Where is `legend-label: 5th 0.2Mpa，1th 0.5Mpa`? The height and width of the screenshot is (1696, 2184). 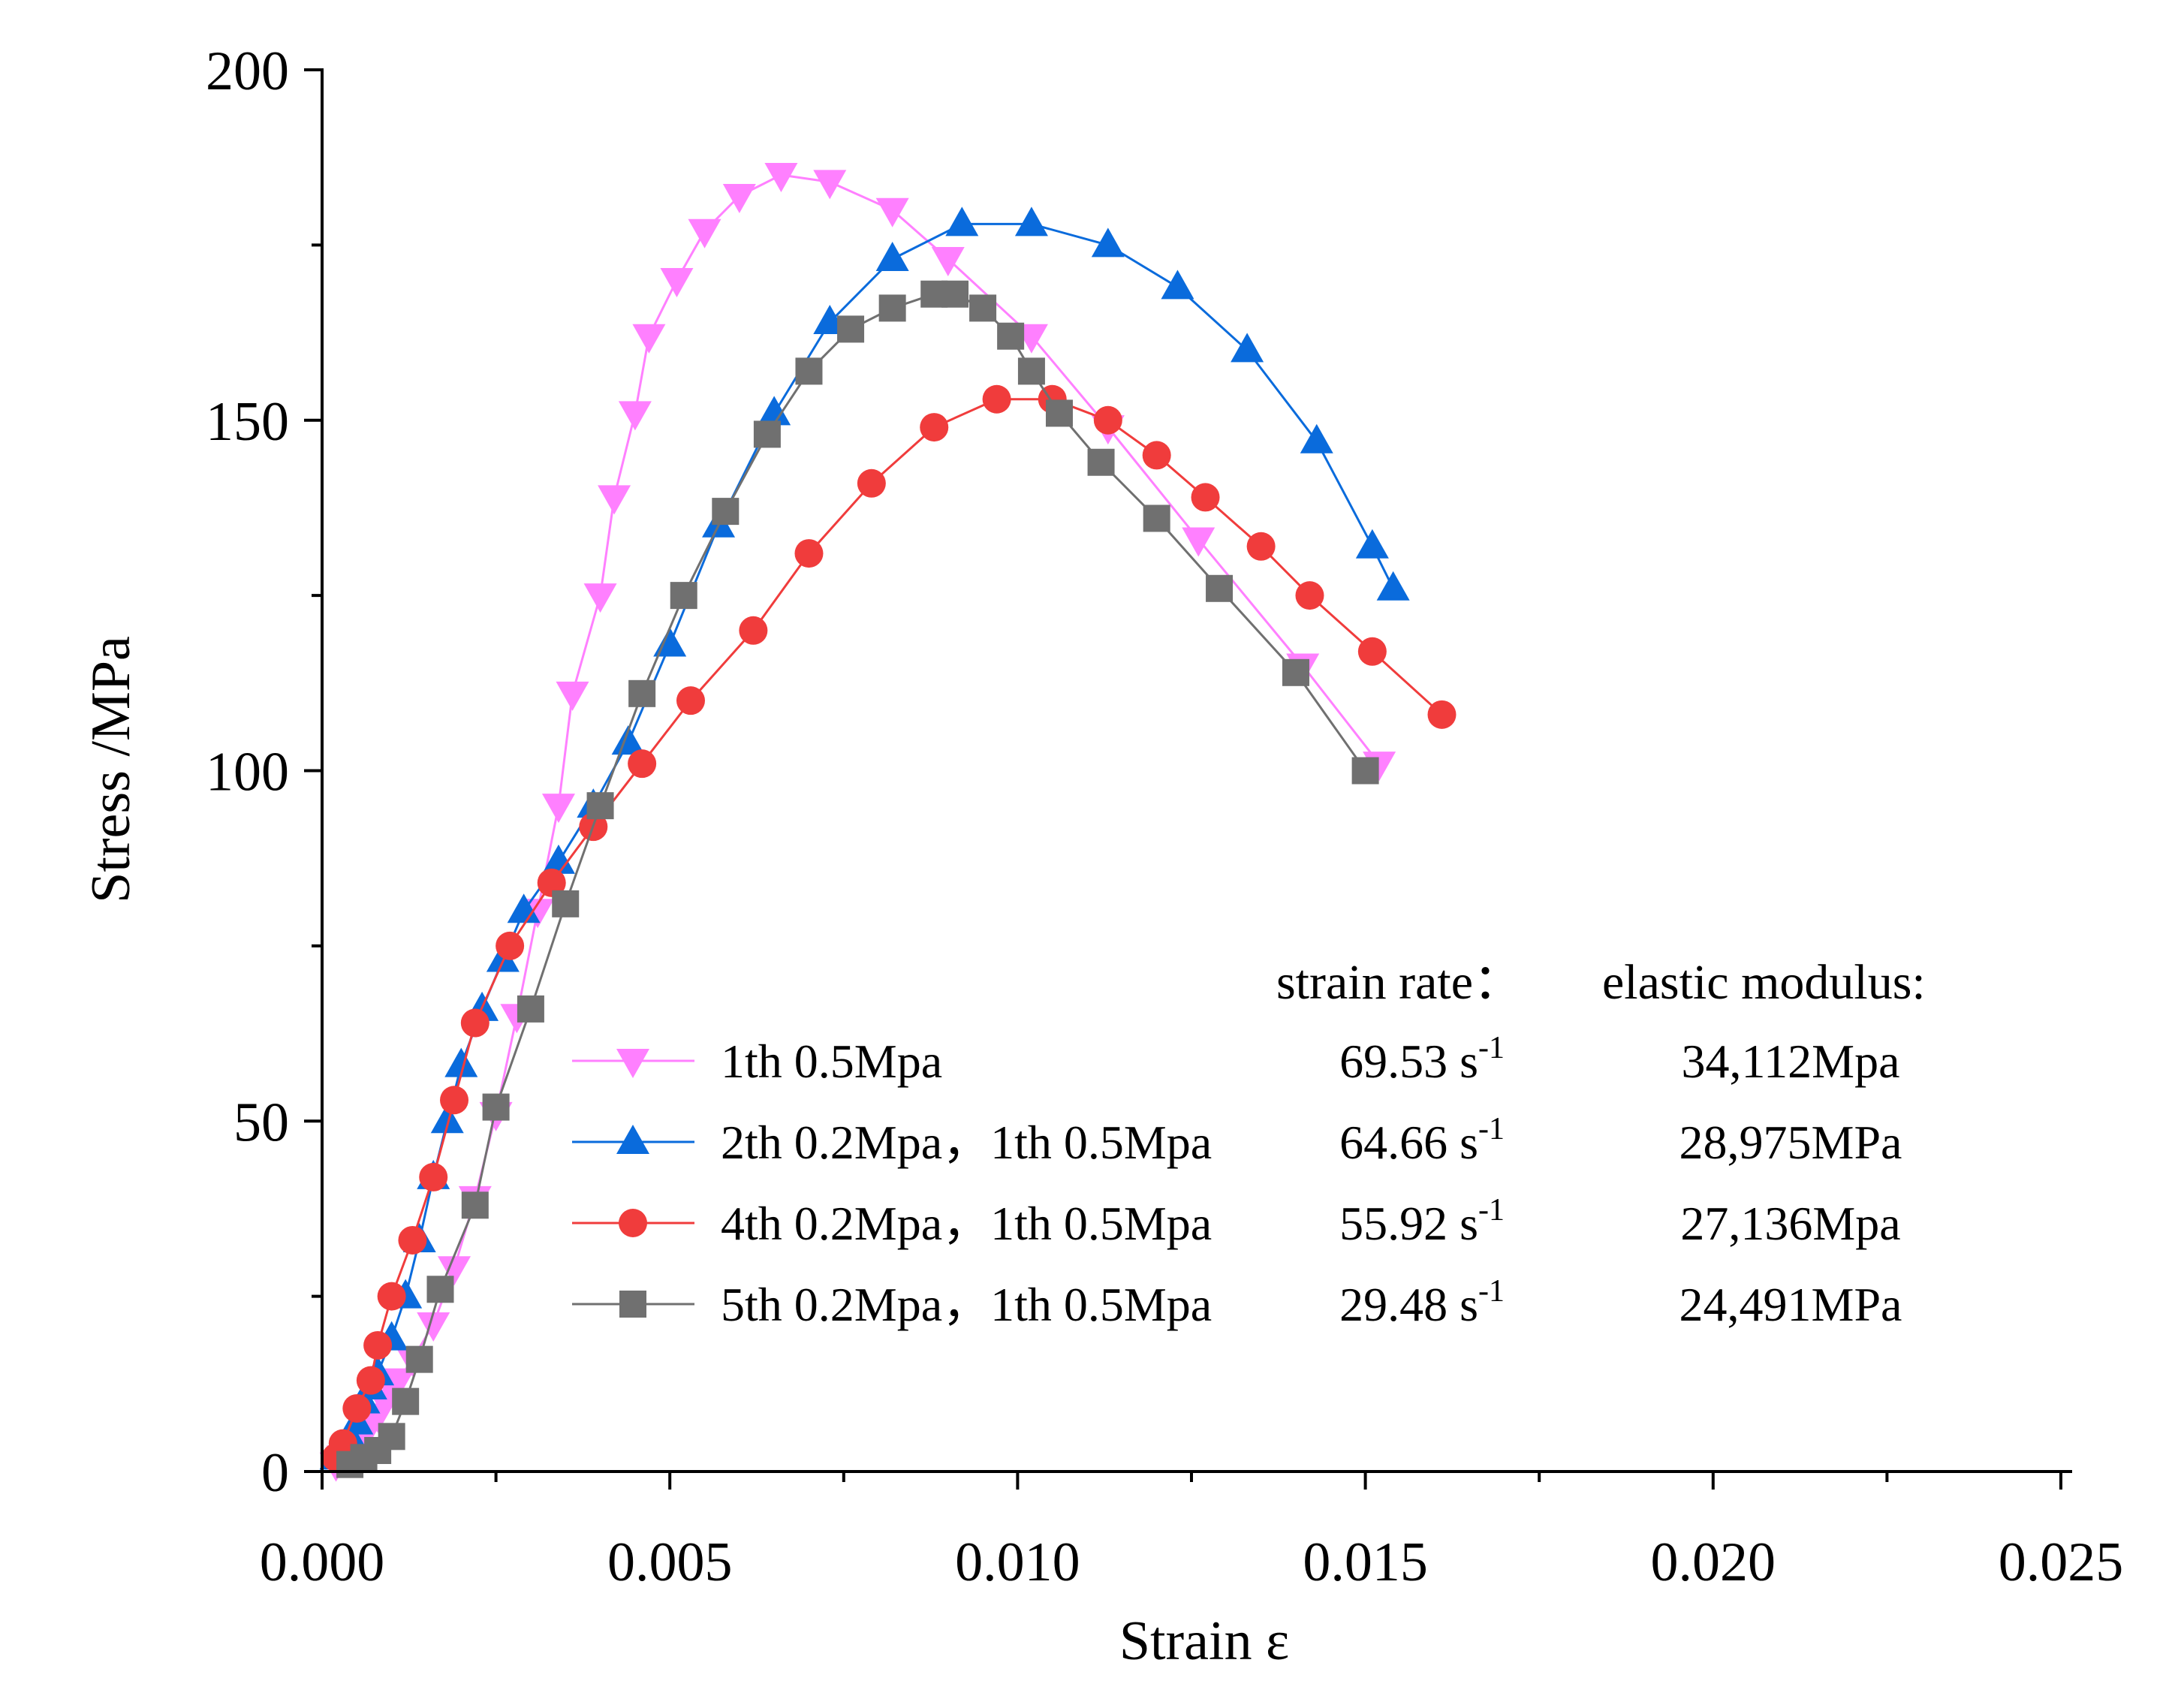
legend-label: 5th 0.2Mpa，1th 0.5Mpa is located at coordinates (966, 1304).